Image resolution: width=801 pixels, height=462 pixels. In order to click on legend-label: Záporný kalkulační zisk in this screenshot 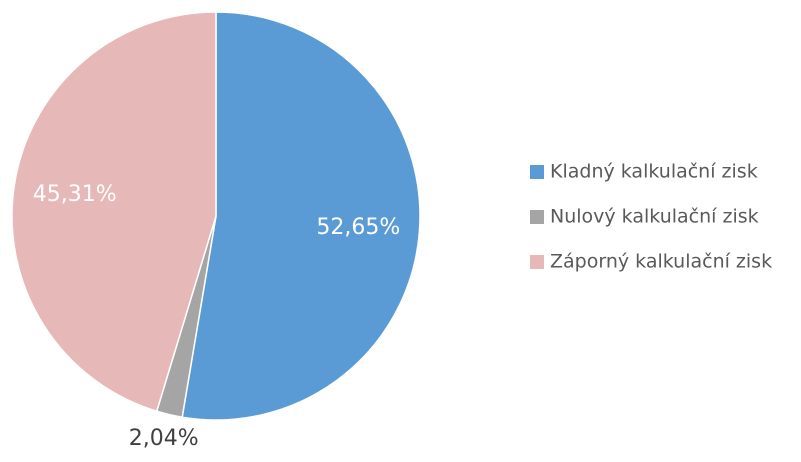, I will do `click(661, 262)`.